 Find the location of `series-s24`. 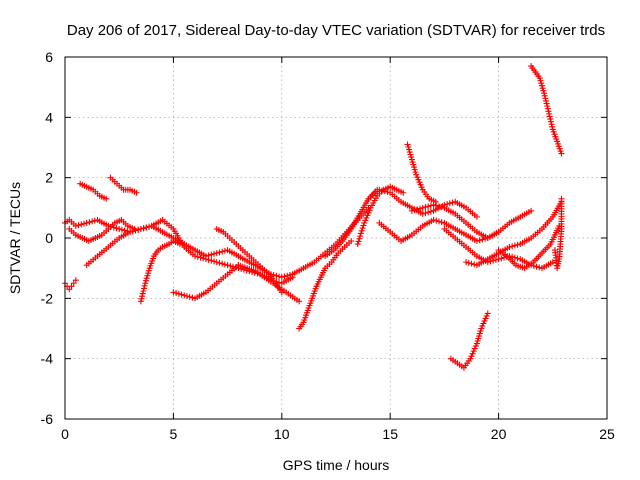

series-s24 is located at coordinates (558, 233).